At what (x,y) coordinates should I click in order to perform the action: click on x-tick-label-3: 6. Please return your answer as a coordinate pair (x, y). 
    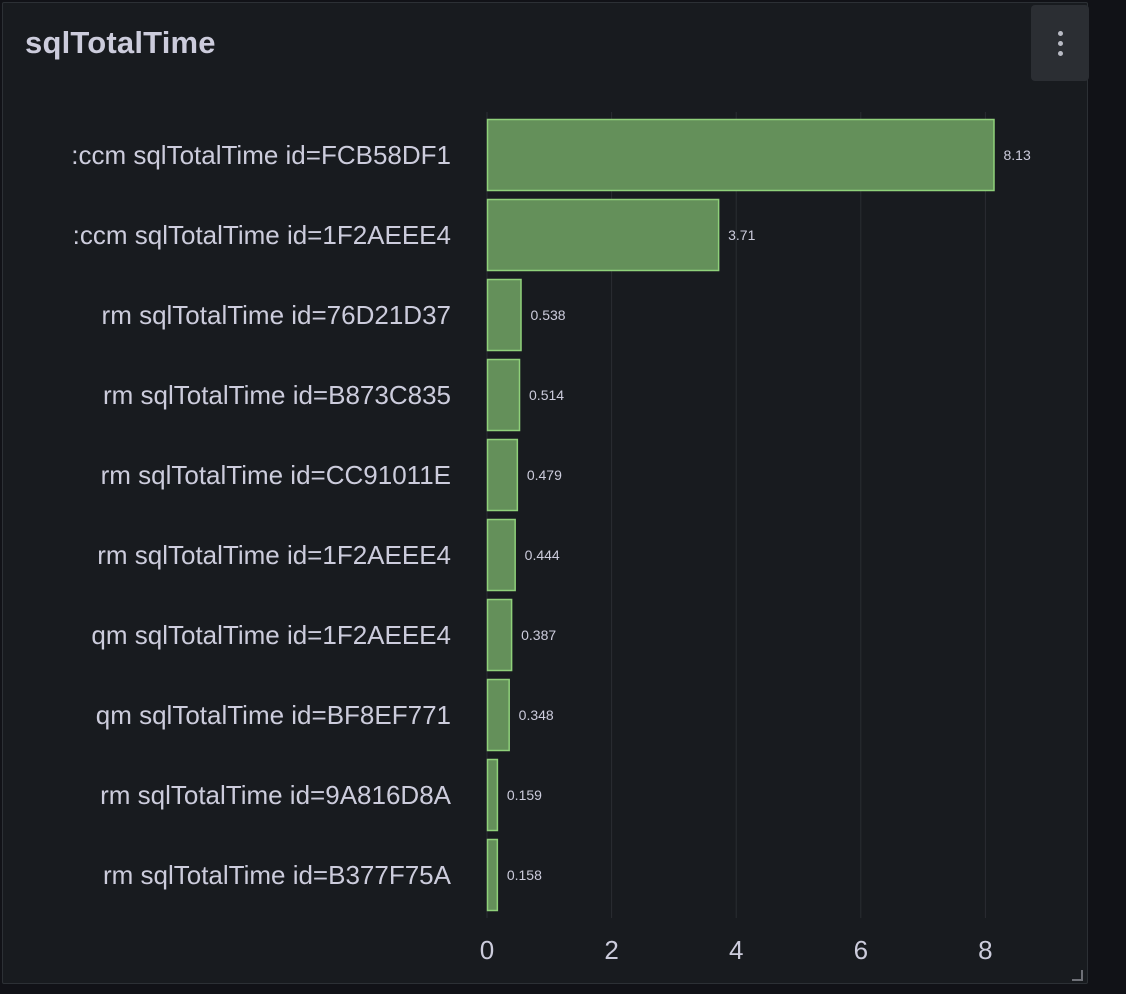
    Looking at the image, I should click on (861, 950).